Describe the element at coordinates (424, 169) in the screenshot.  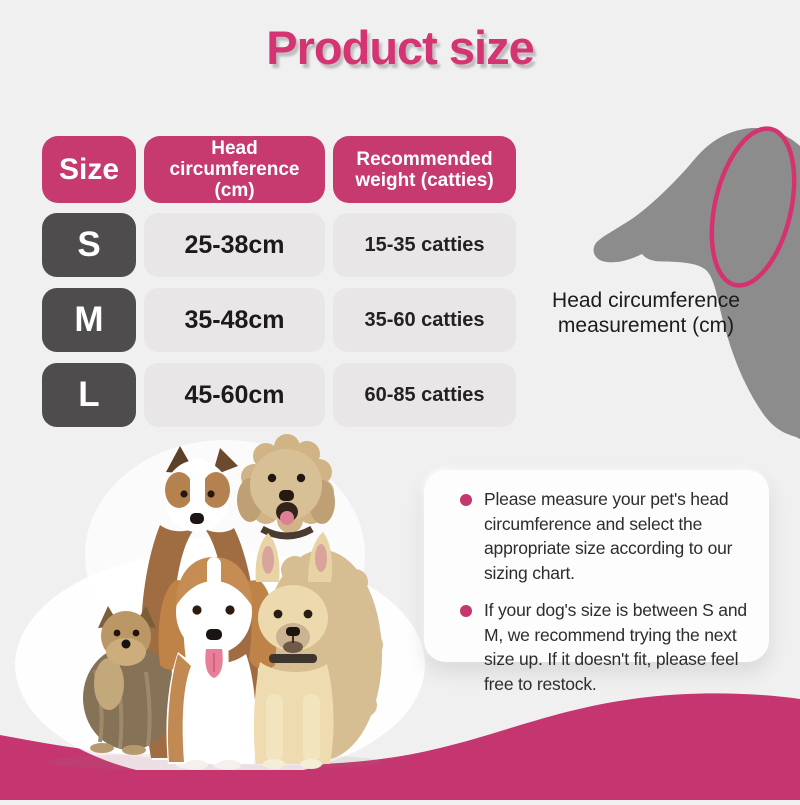
I see `header-recommended-weight: Recommended weight (catties)` at that location.